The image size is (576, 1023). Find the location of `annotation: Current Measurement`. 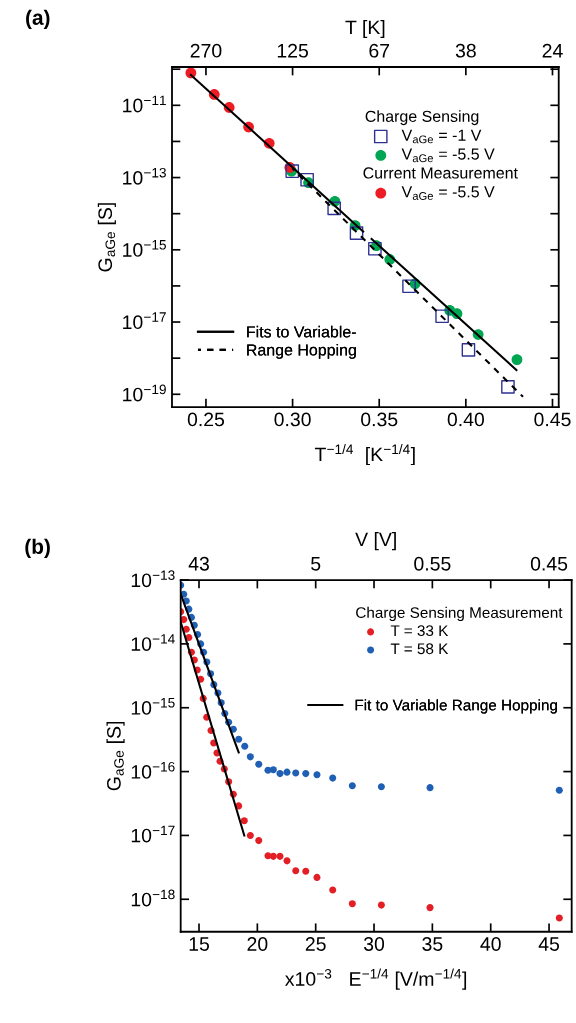

annotation: Current Measurement is located at coordinates (440, 173).